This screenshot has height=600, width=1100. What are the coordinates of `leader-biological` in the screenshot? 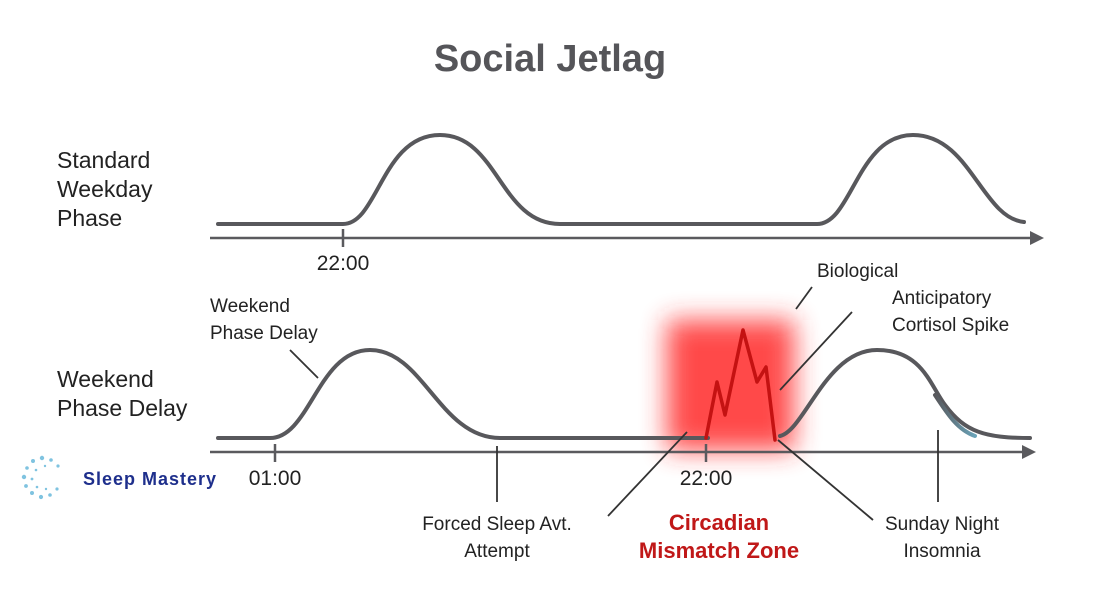 It's located at (804, 298).